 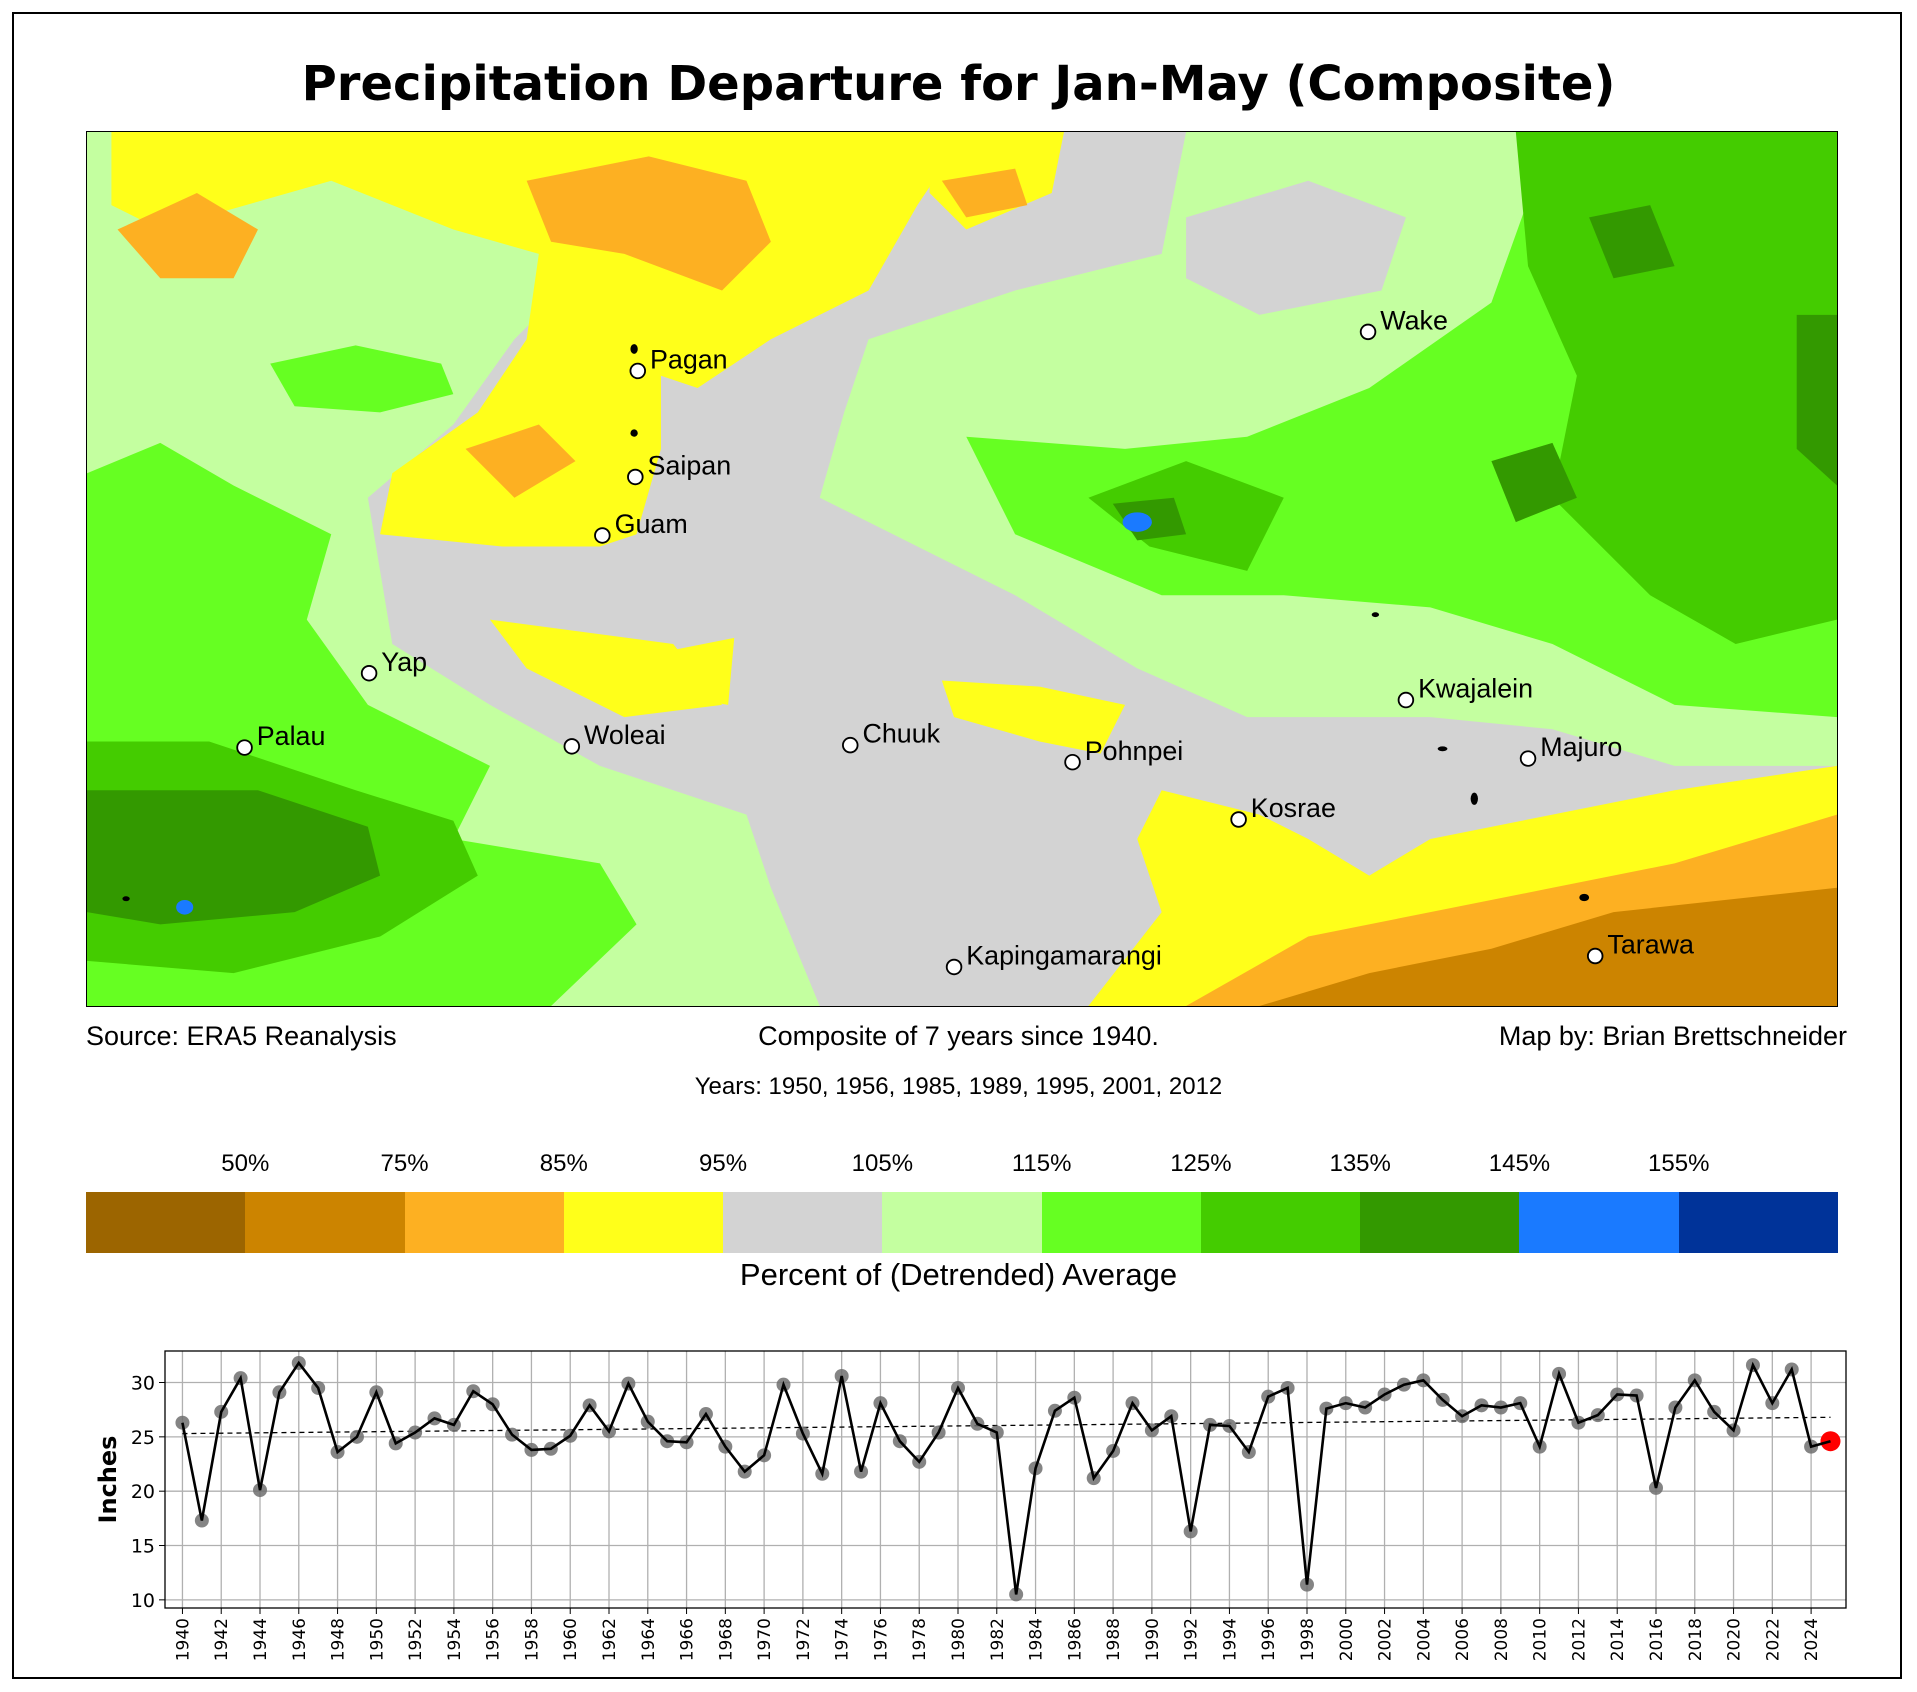 What do you see at coordinates (1502, 1639) in the screenshot?
I see `x-tick-label: 2008` at bounding box center [1502, 1639].